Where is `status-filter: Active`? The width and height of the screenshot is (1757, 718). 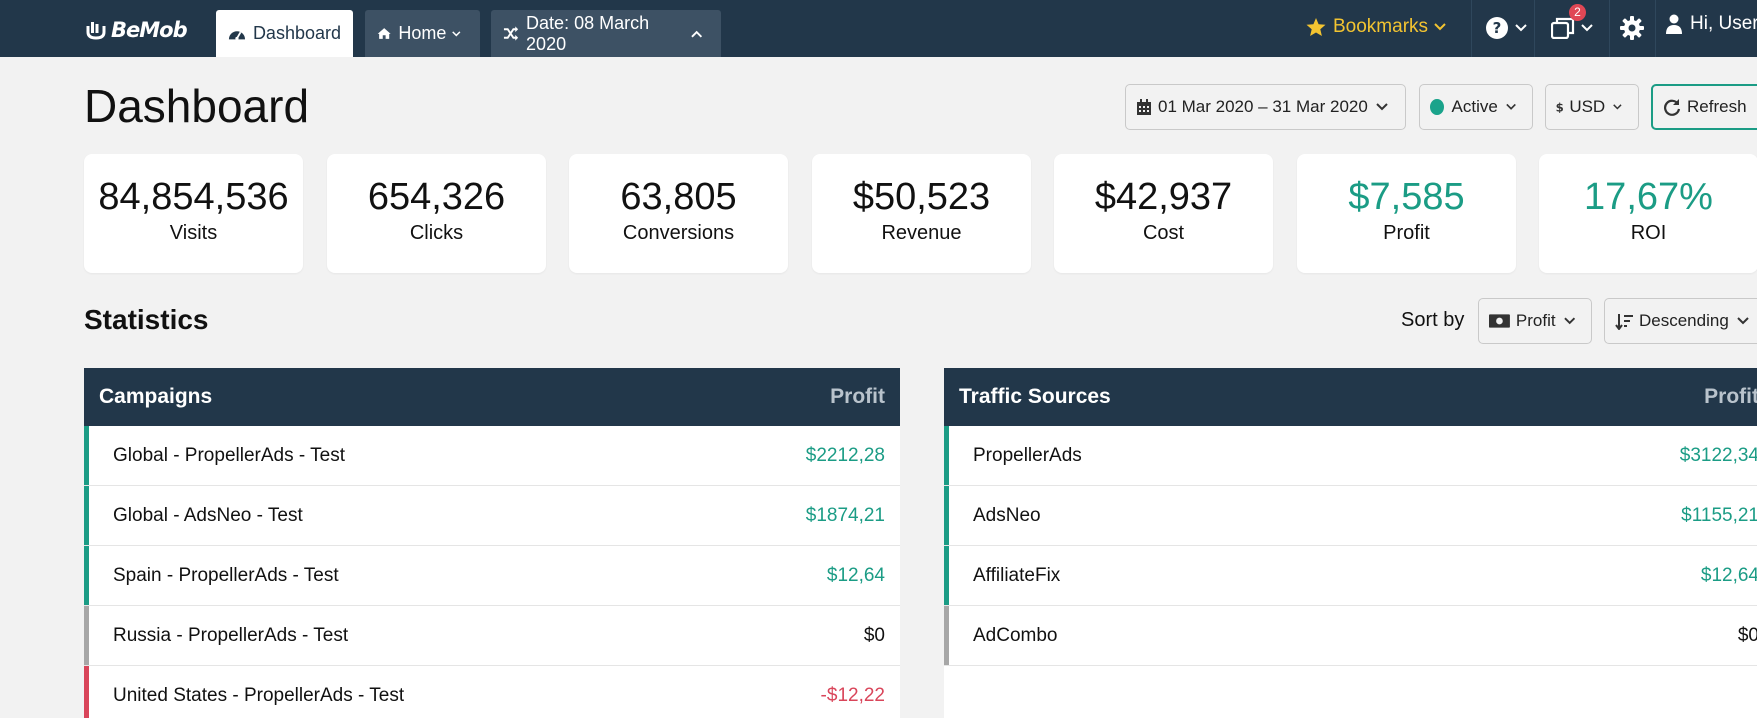
status-filter: Active is located at coordinates (1476, 107).